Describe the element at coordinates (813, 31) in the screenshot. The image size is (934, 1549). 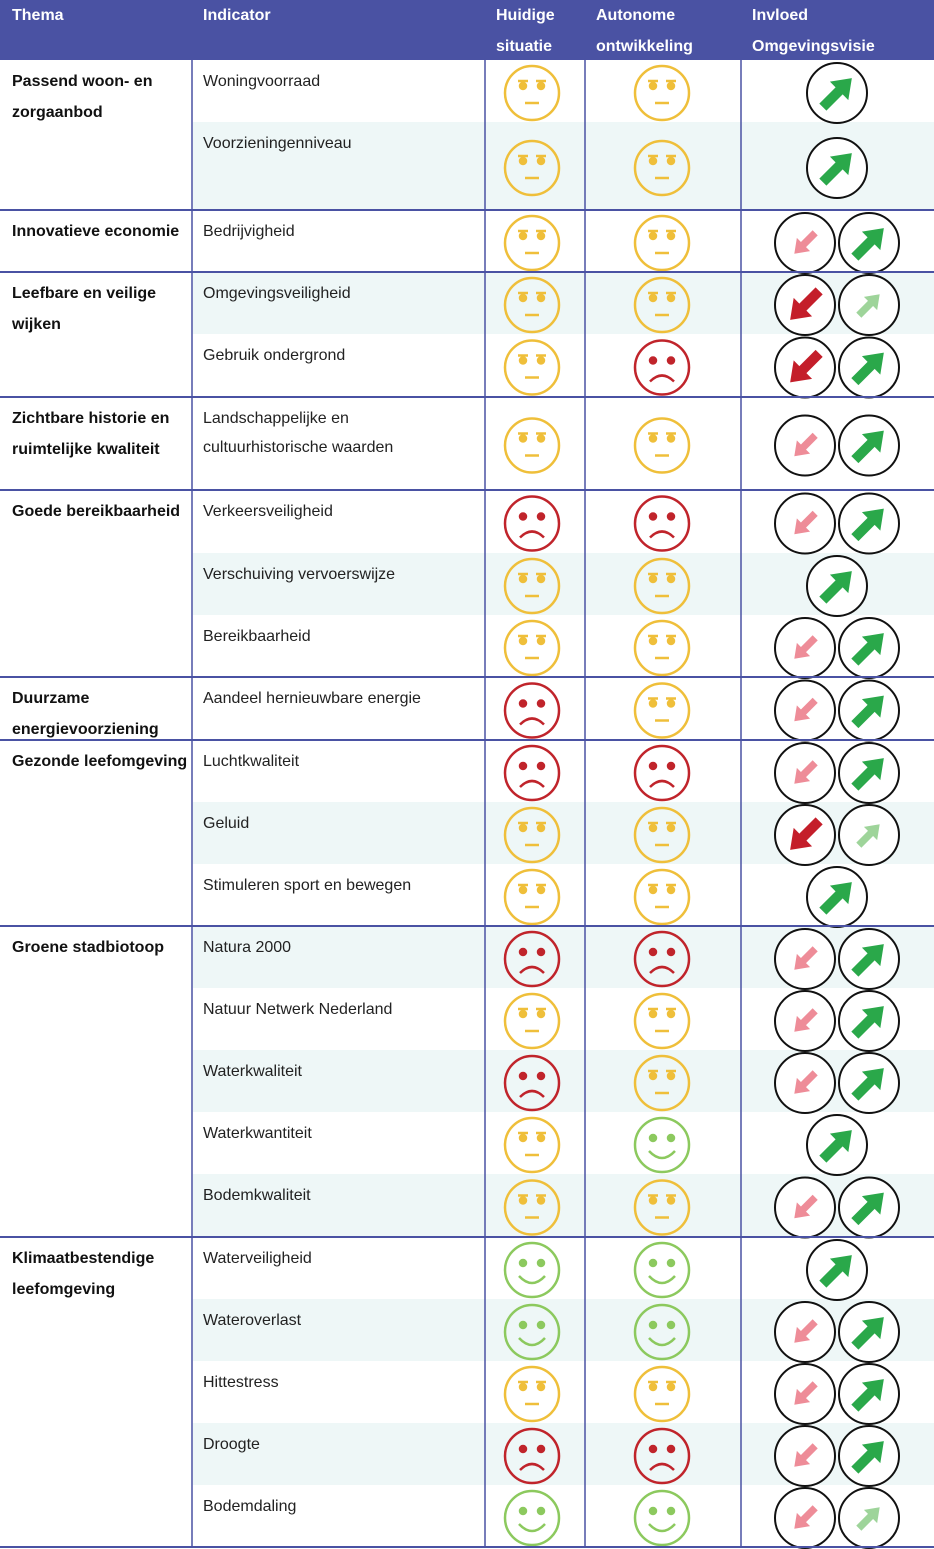
I see `header-cell: Invloed Omgevingsvisie` at that location.